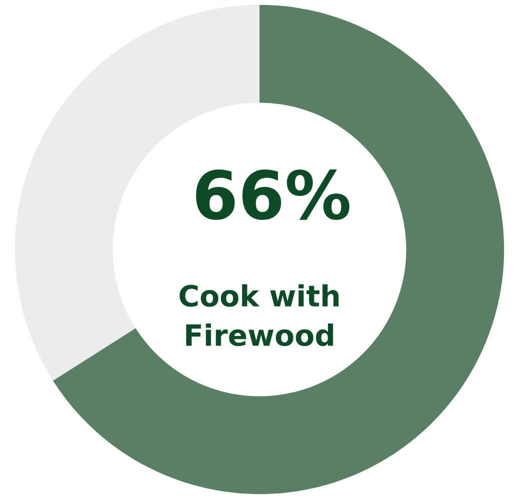 The image size is (519, 499). I want to click on slice-label: Cook with Firewood, so click(259, 315).